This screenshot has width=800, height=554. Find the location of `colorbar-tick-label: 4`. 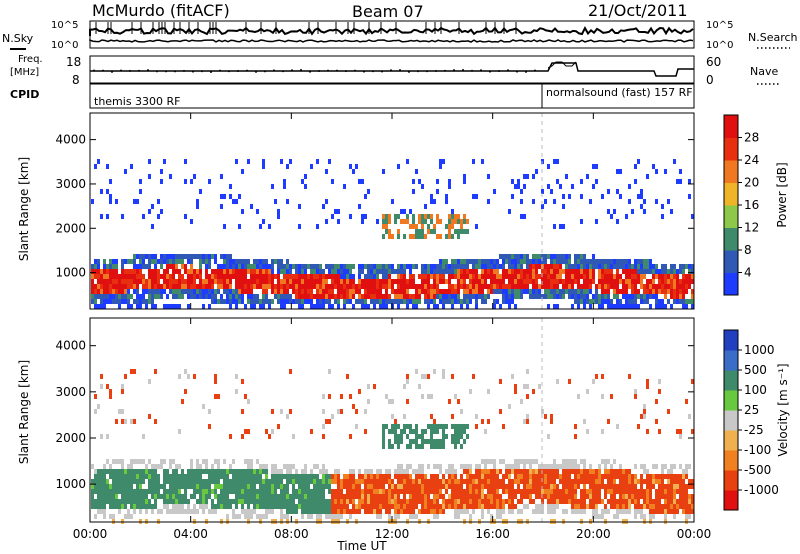

colorbar-tick-label: 4 is located at coordinates (748, 273).